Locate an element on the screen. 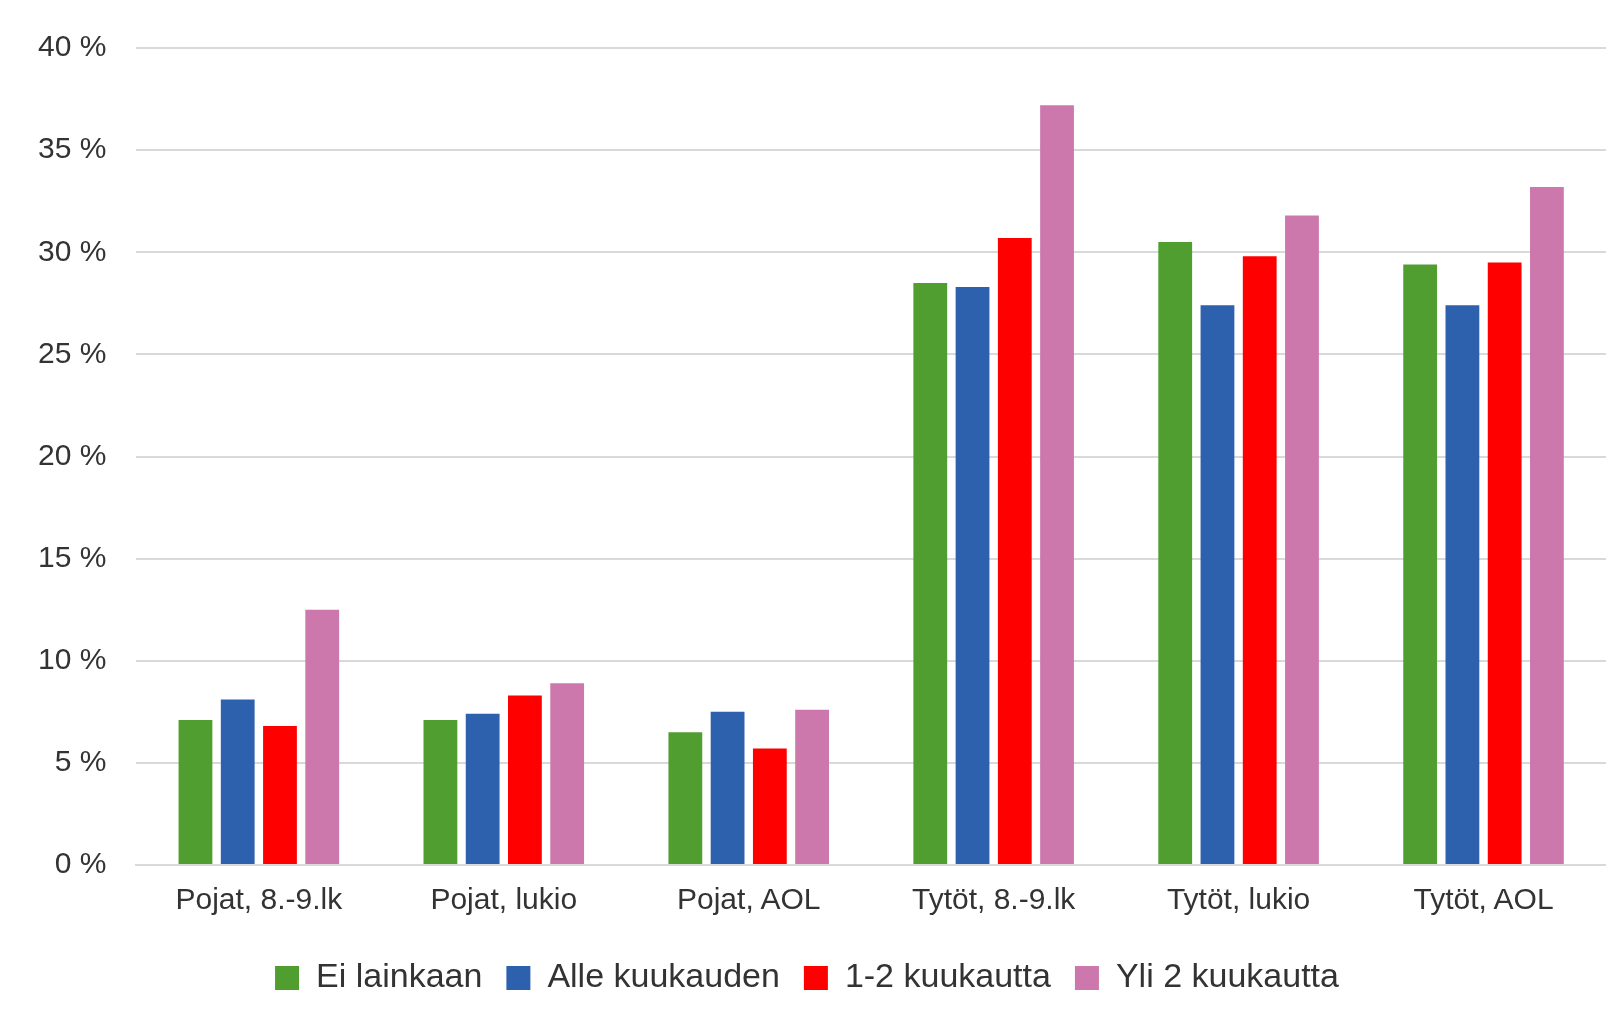  y-tick-label: 35 % is located at coordinates (72, 148).